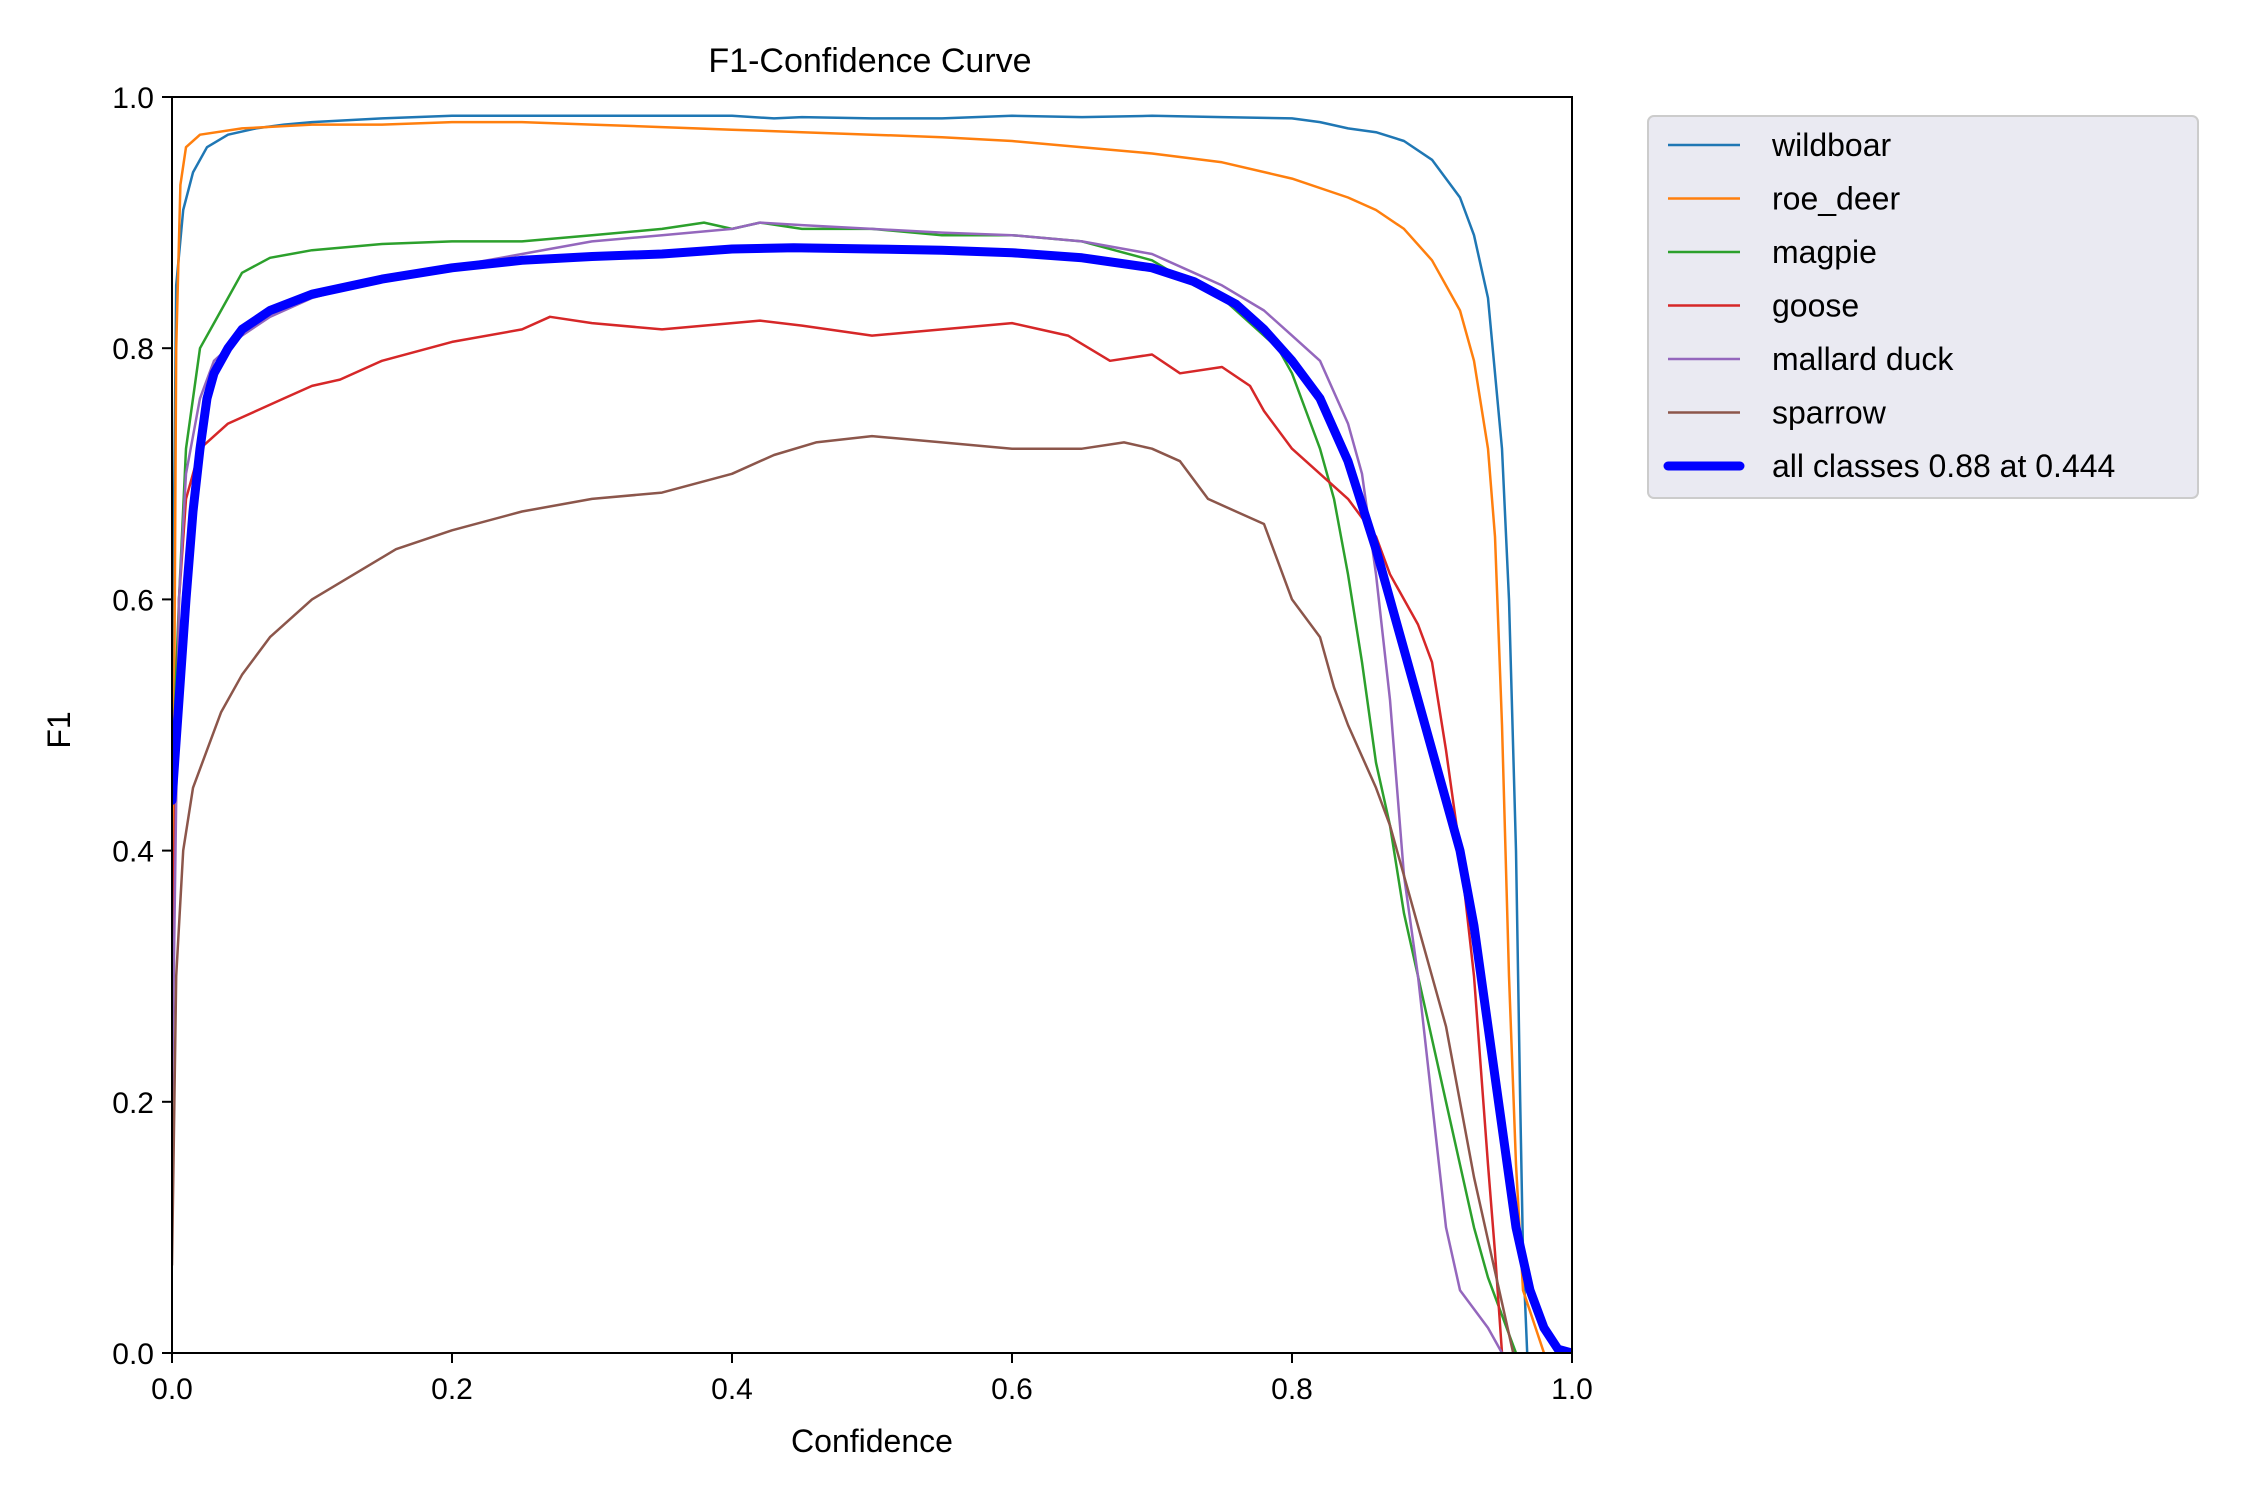 Image resolution: width=2250 pixels, height=1500 pixels. Describe the element at coordinates (133, 349) in the screenshot. I see `y-tick-label: 0.8` at that location.